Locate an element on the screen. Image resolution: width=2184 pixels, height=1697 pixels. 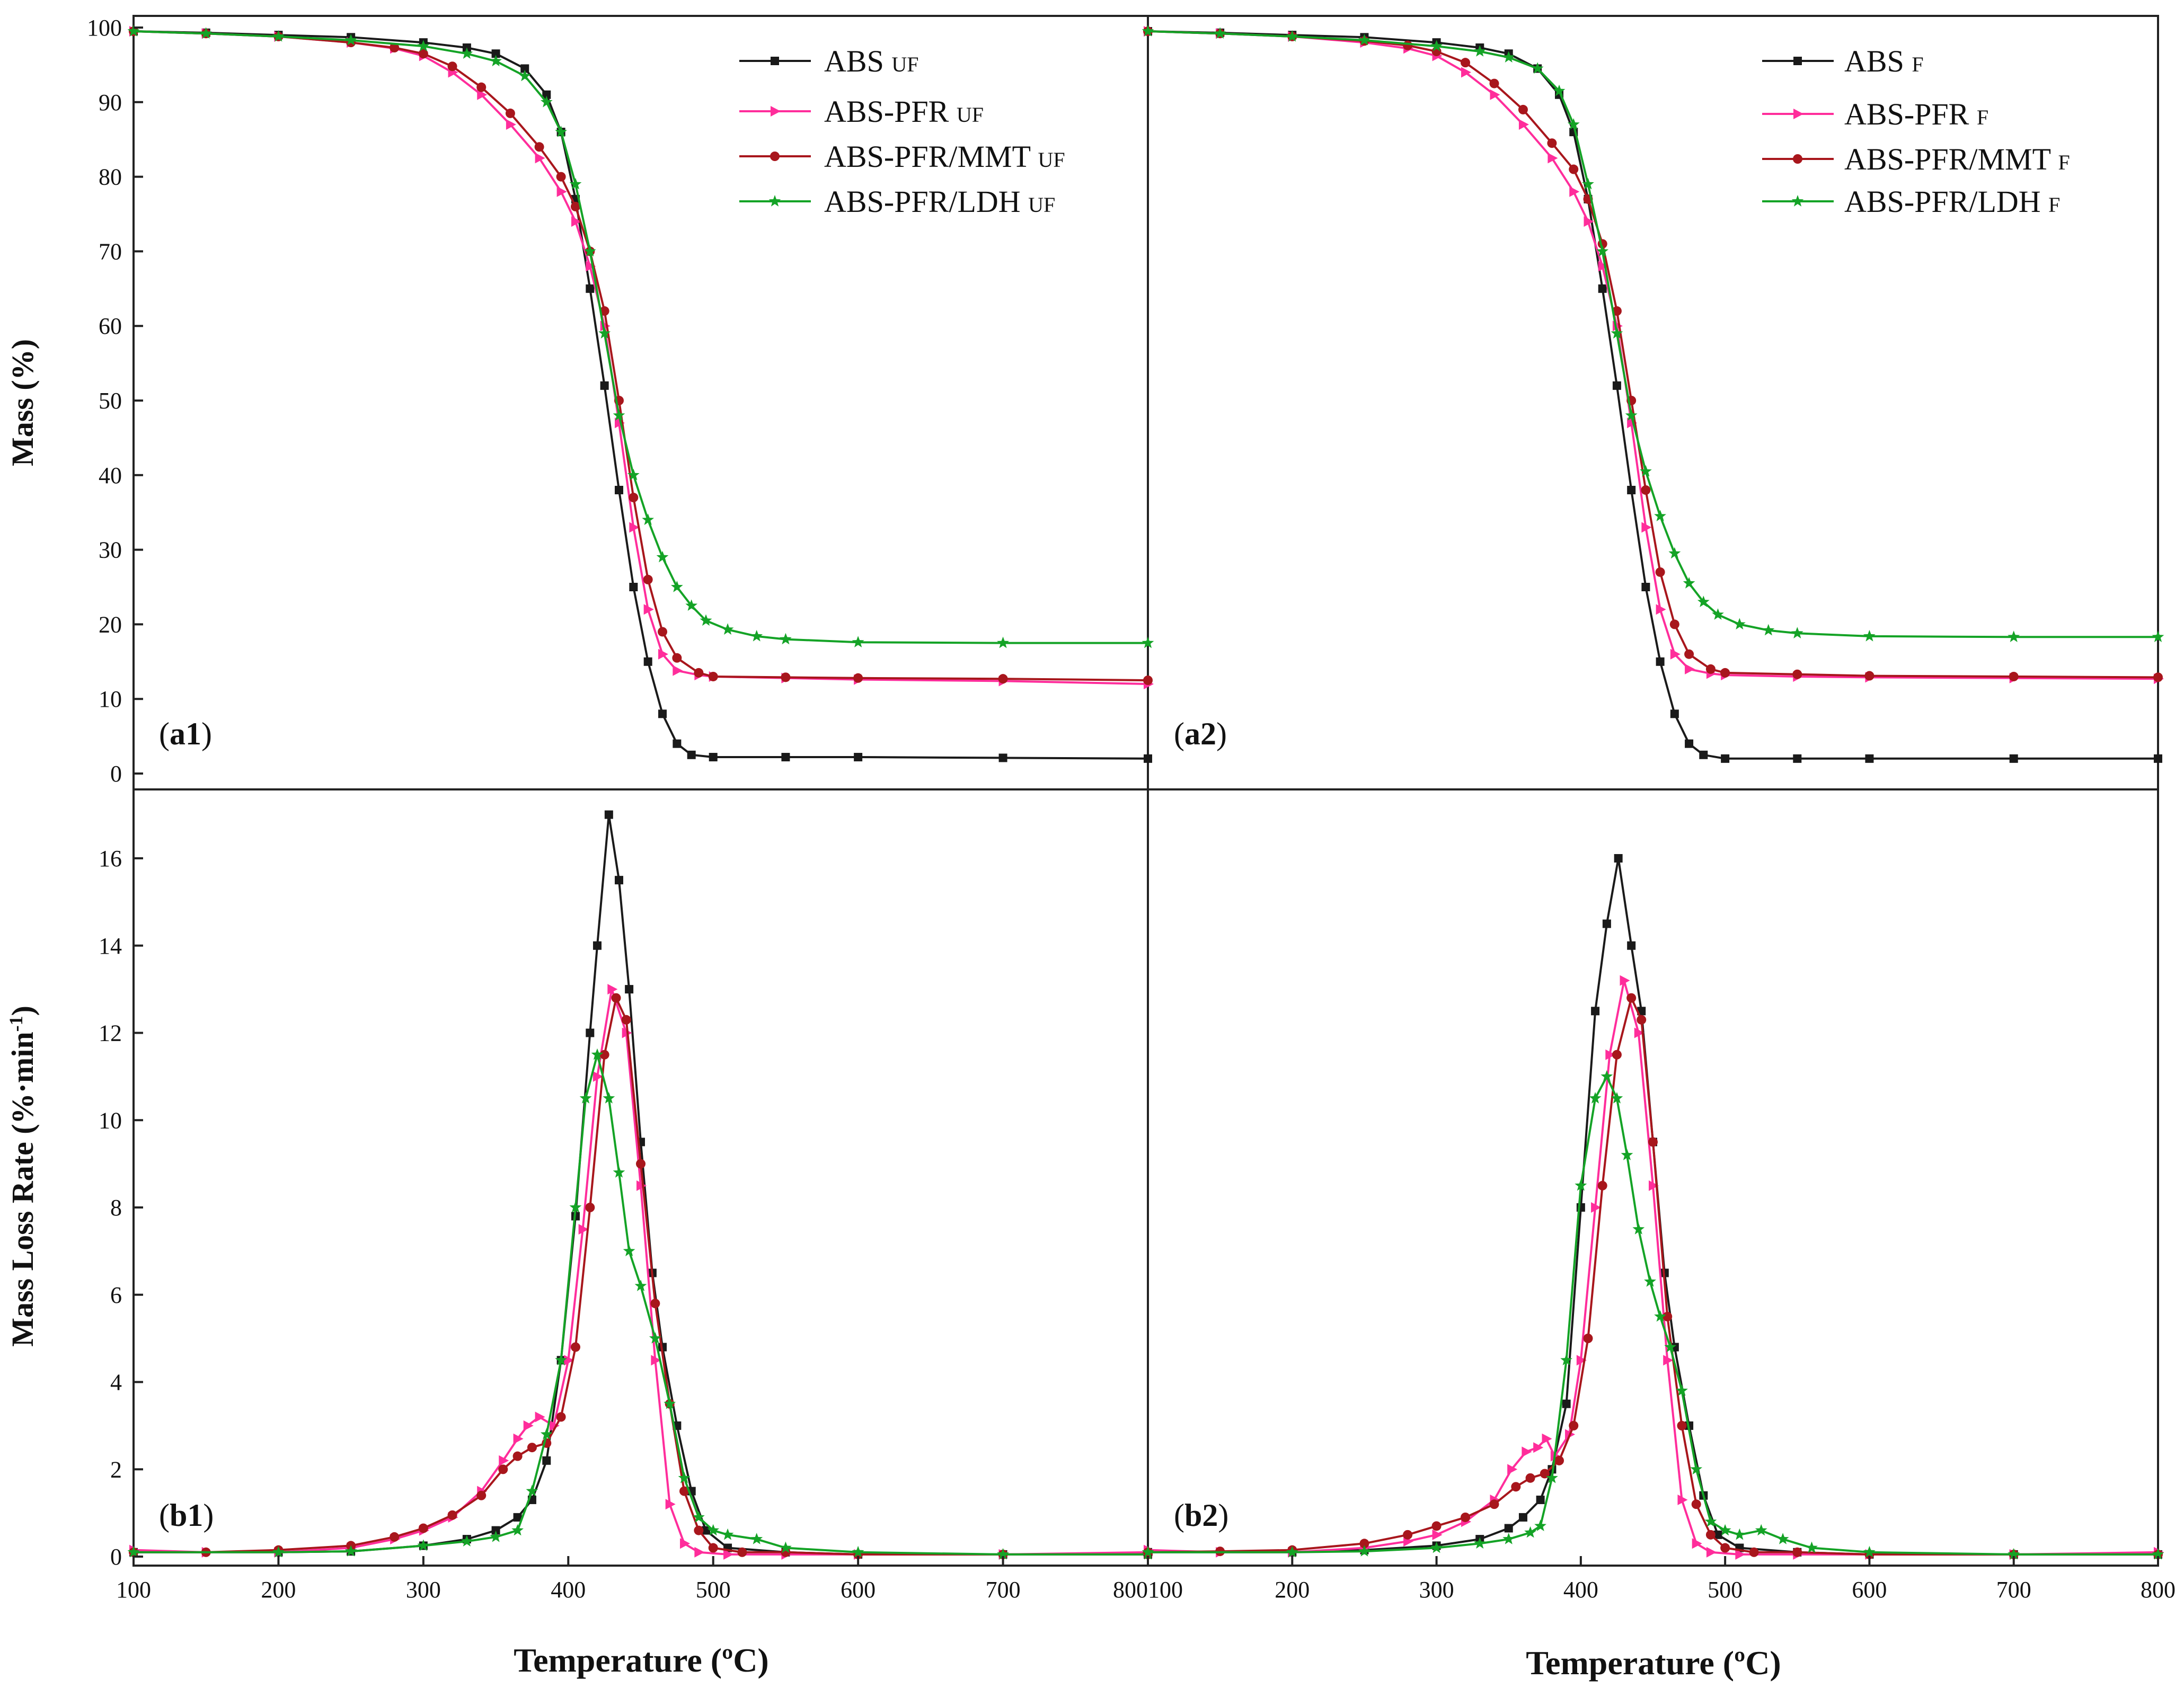
ytick-label-b1-1: 2 is located at coordinates (116, 1469).